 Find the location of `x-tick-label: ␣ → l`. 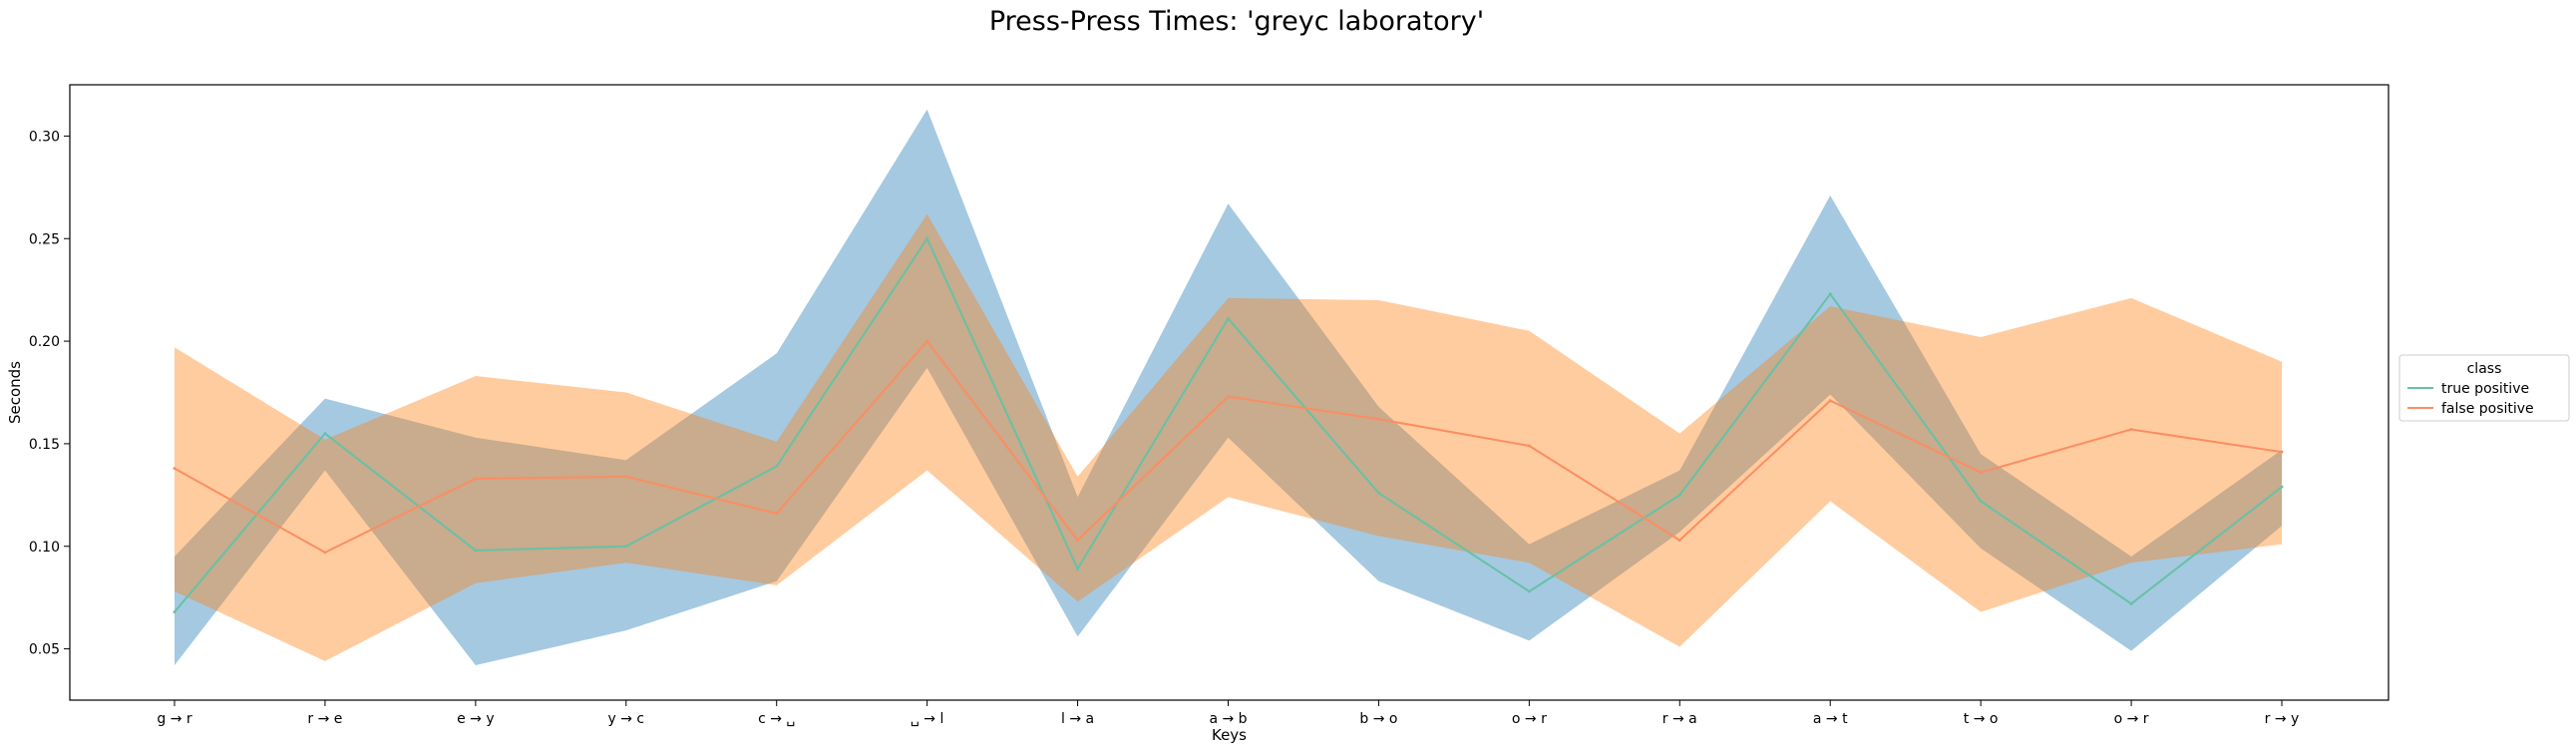

x-tick-label: ␣ → l is located at coordinates (927, 719).